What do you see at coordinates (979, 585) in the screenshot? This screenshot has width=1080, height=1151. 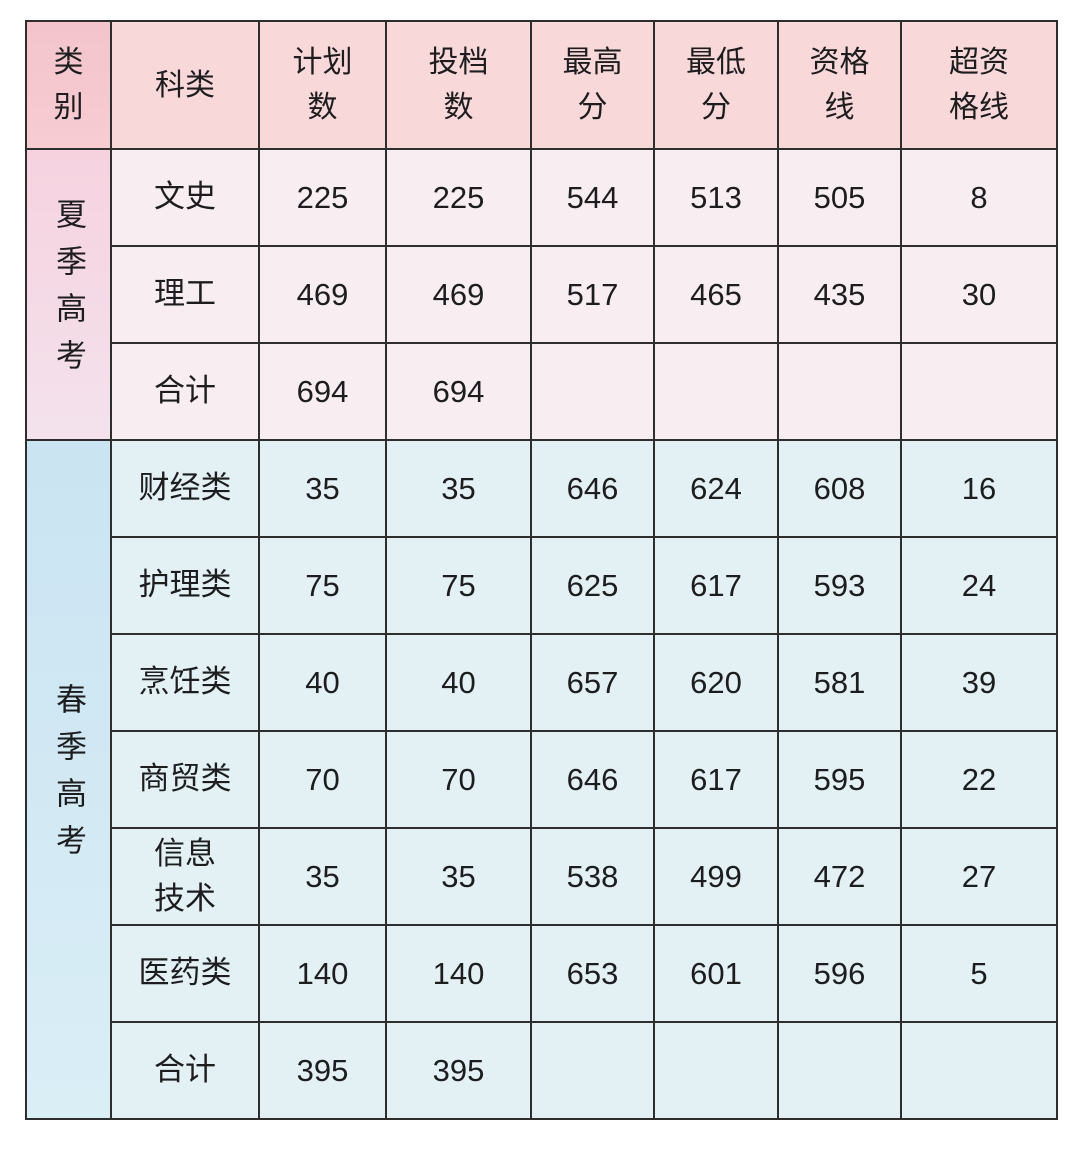 I see `value-cell: 24` at bounding box center [979, 585].